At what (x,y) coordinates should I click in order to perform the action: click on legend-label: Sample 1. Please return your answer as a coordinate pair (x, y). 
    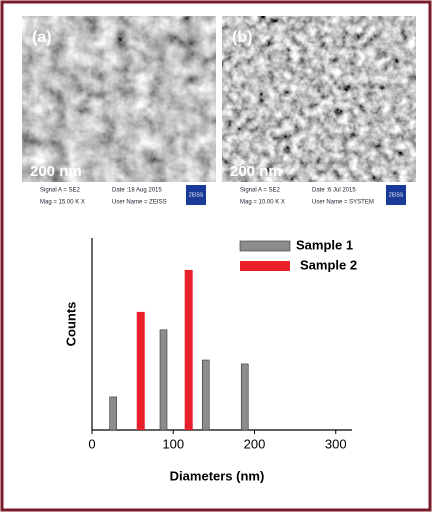
    Looking at the image, I should click on (324, 244).